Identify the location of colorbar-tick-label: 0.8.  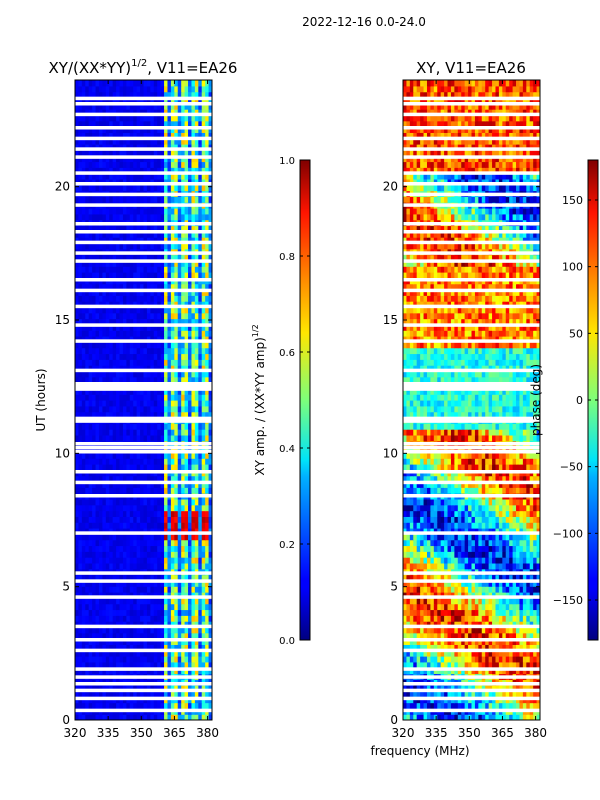
(287, 257).